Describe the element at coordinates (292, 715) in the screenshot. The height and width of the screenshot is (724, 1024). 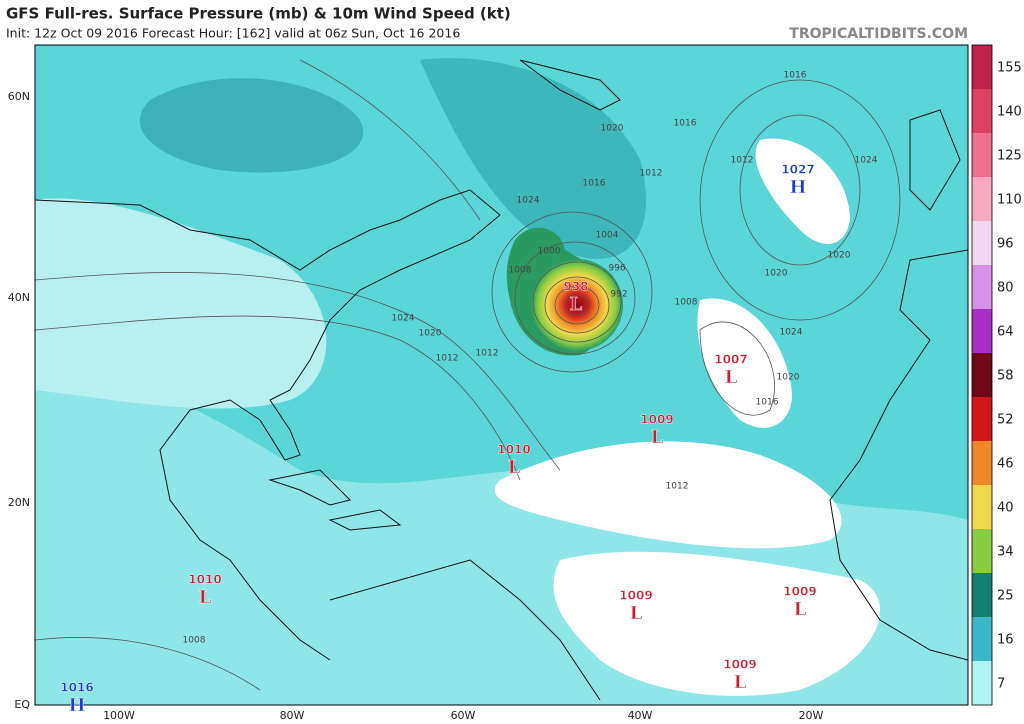
I see `lon-label: 80W` at that location.